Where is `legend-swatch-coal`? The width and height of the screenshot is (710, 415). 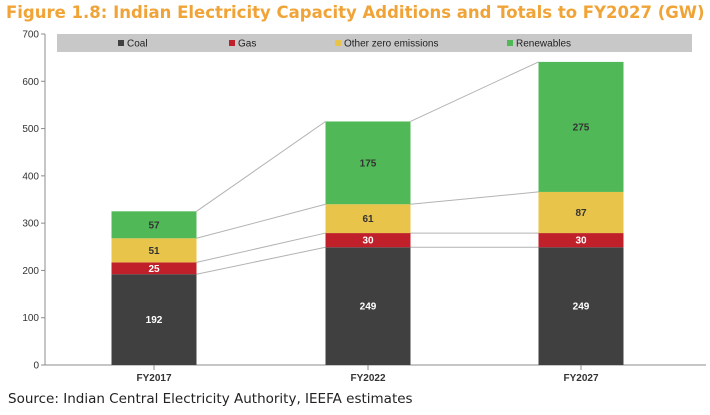
legend-swatch-coal is located at coordinates (121, 43).